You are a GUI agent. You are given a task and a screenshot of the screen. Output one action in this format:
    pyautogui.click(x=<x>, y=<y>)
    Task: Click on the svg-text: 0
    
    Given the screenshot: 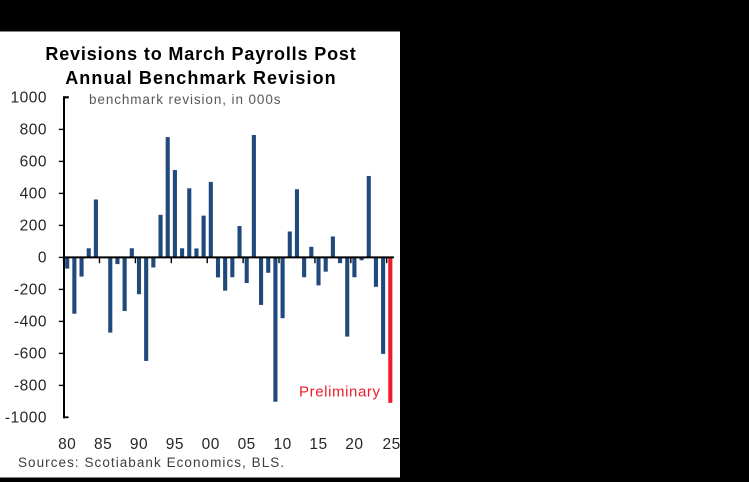 What is the action you would take?
    pyautogui.click(x=42, y=257)
    